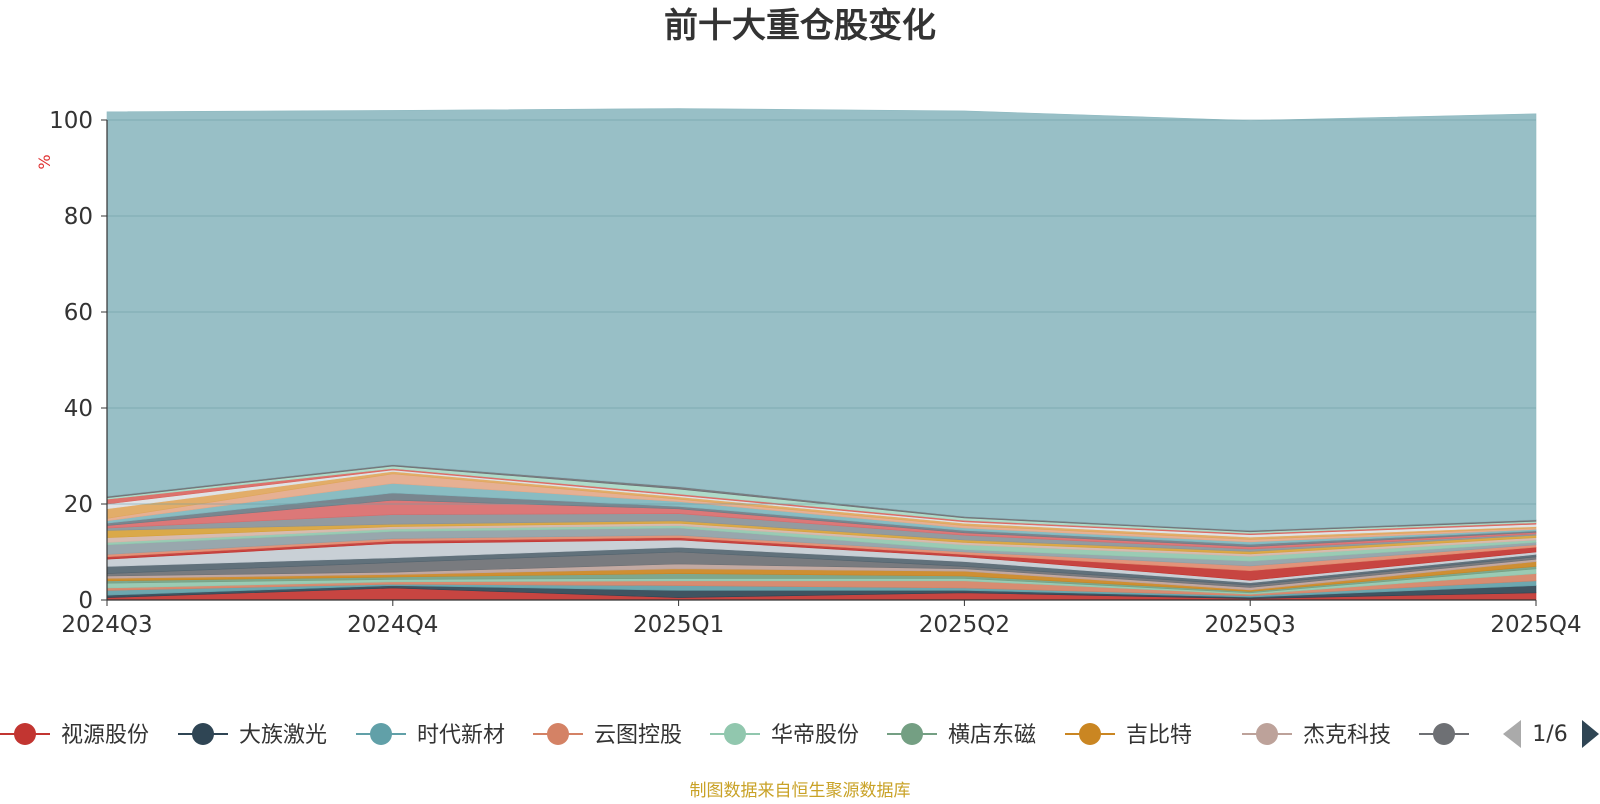 The image size is (1600, 804). I want to click on legend-label: 华帝股份, so click(815, 735).